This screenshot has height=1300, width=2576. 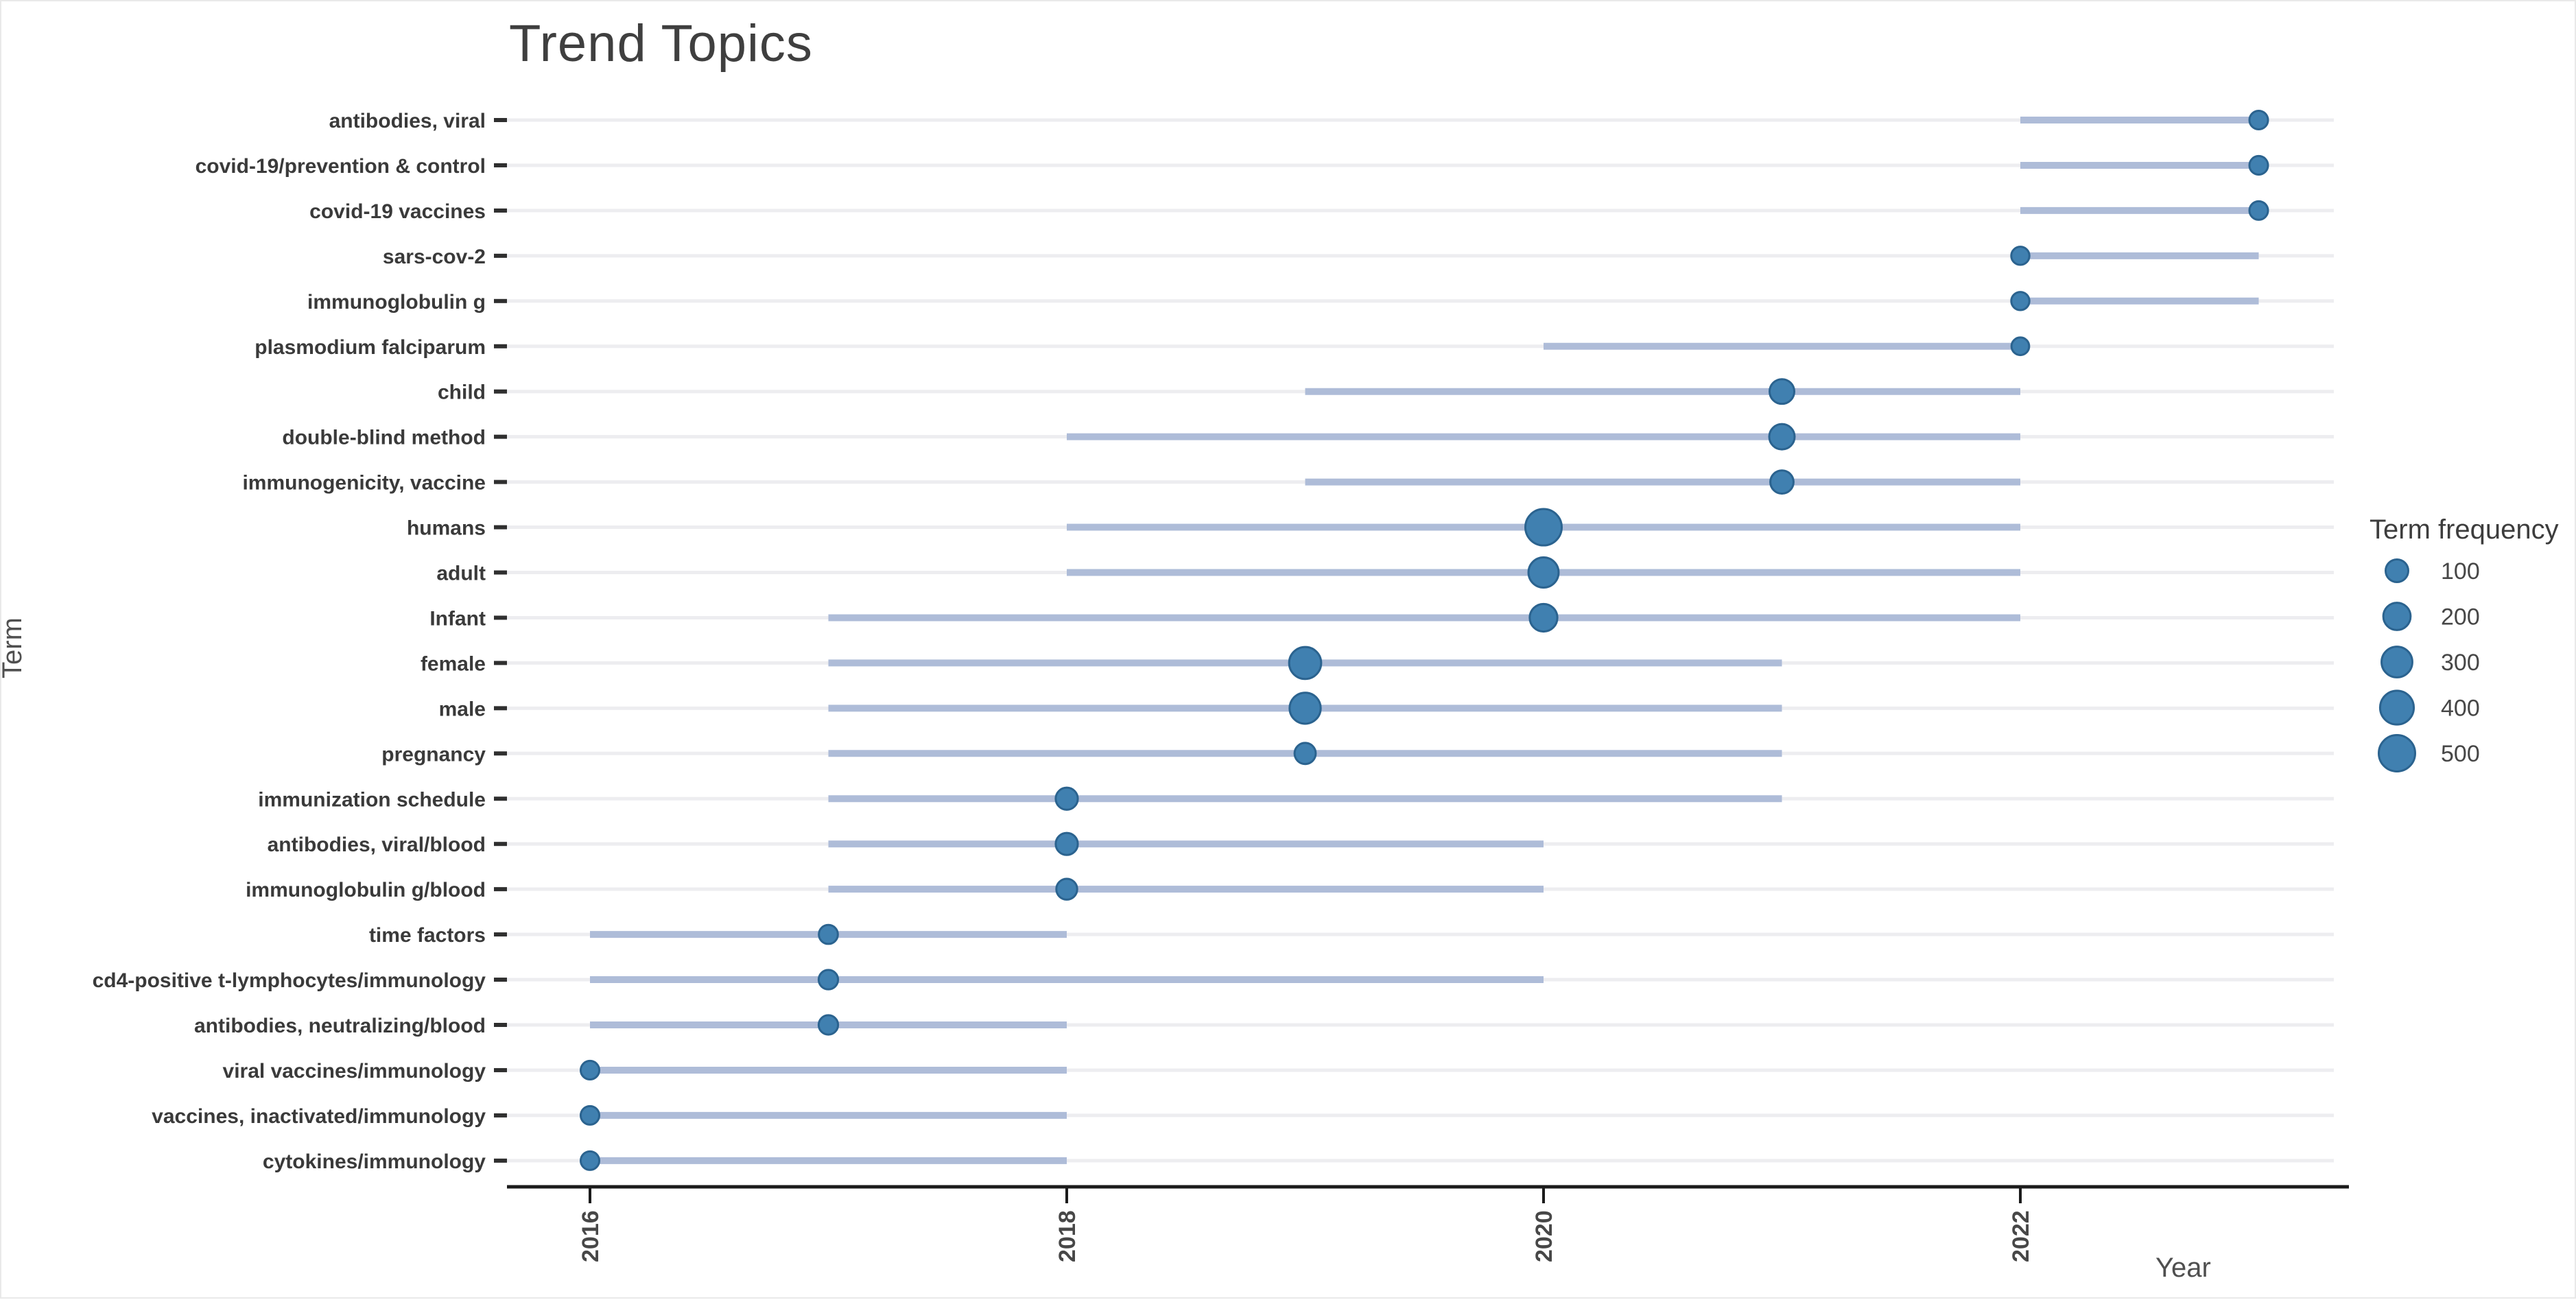 I want to click on term-label: adult, so click(x=461, y=574).